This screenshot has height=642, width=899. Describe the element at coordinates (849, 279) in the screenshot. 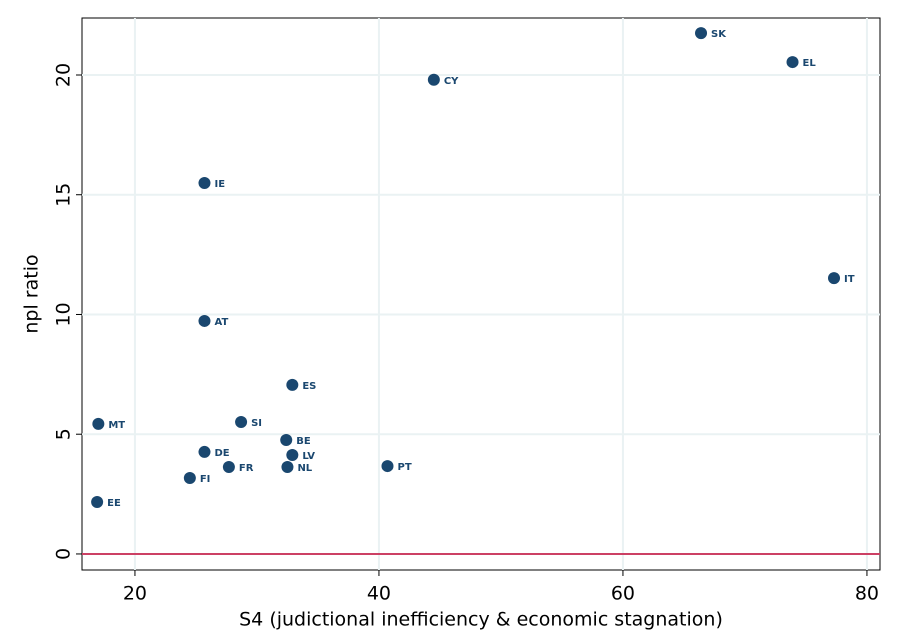

I see `point-label: IT` at that location.